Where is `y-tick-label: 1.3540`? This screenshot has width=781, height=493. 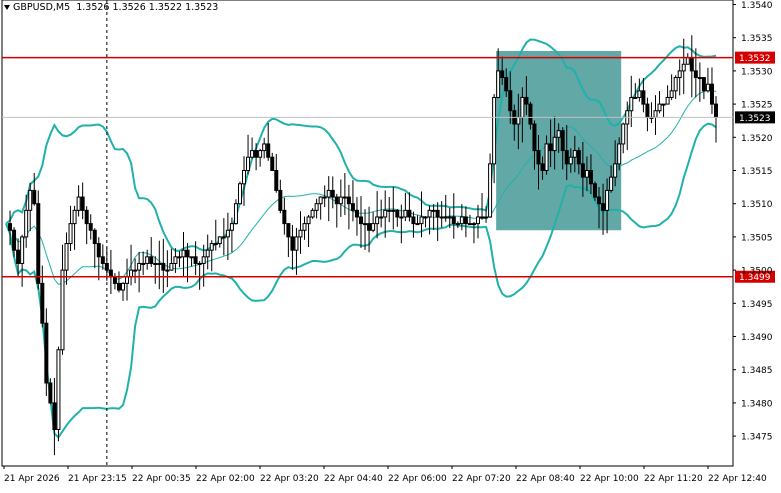 y-tick-label: 1.3540 is located at coordinates (757, 6).